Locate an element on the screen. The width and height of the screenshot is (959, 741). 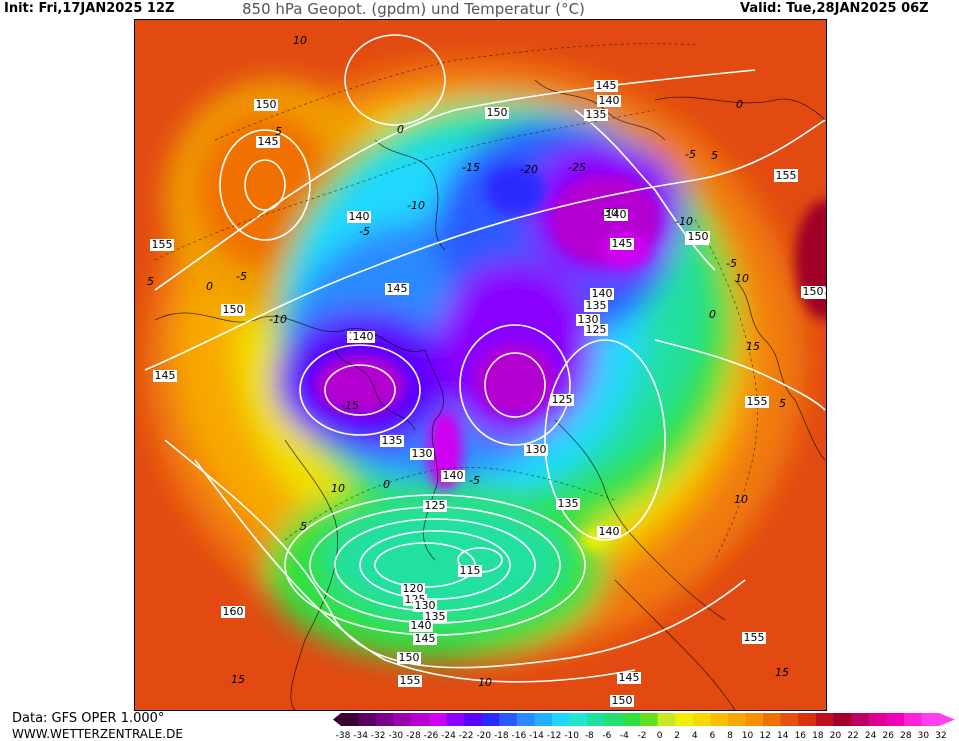
init-time: Init: Fri,17JAN2025 12Z is located at coordinates (89, 8).